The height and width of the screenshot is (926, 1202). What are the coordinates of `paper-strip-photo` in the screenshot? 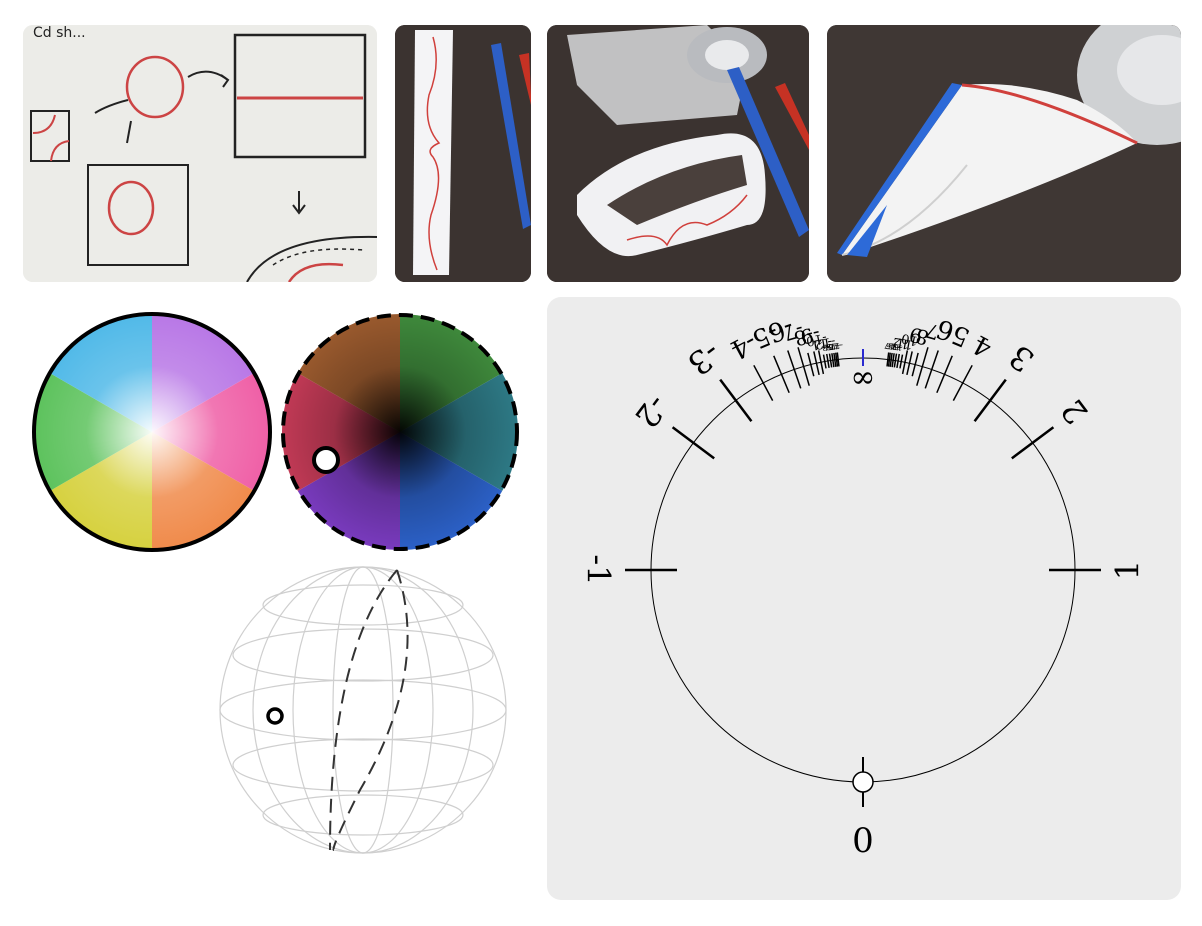 It's located at (463, 153).